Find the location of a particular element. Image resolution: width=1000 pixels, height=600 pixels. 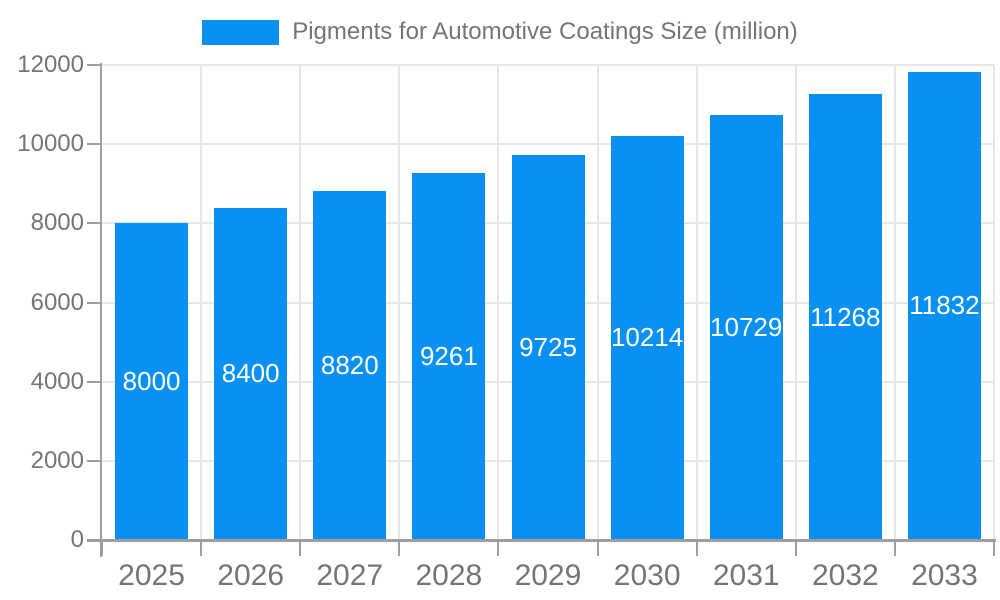

bar-2033: 11832 is located at coordinates (944, 305).